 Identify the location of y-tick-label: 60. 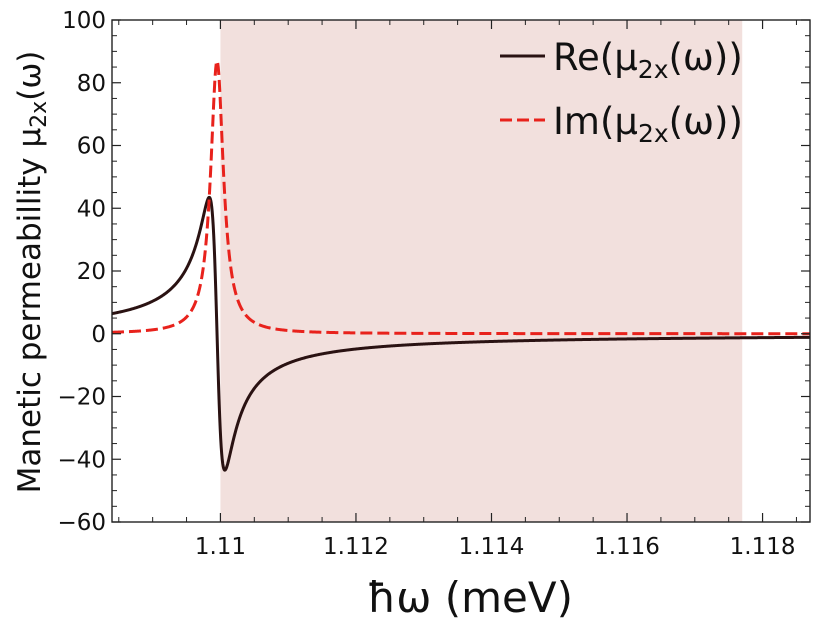
(91, 147).